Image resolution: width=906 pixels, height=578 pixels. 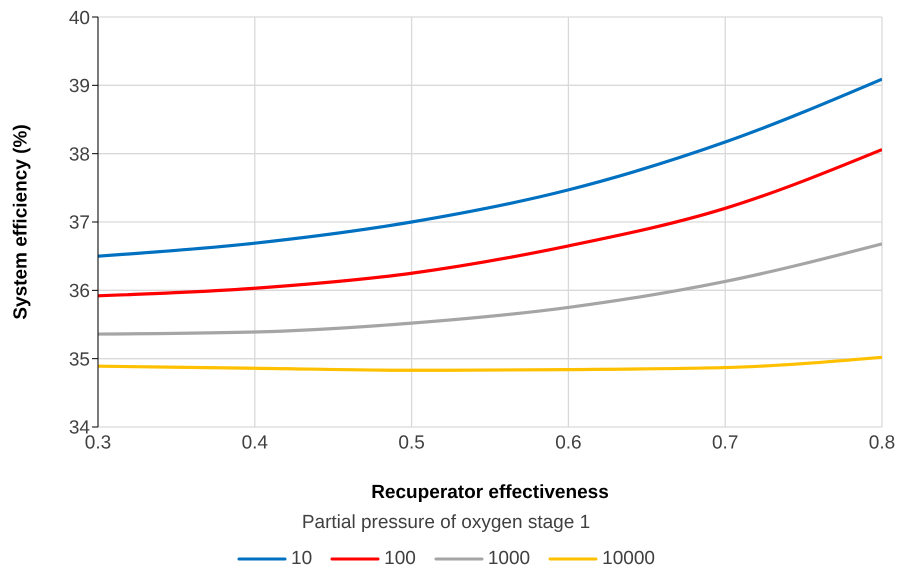 I want to click on x-tick-label: 0.5, so click(x=411, y=443).